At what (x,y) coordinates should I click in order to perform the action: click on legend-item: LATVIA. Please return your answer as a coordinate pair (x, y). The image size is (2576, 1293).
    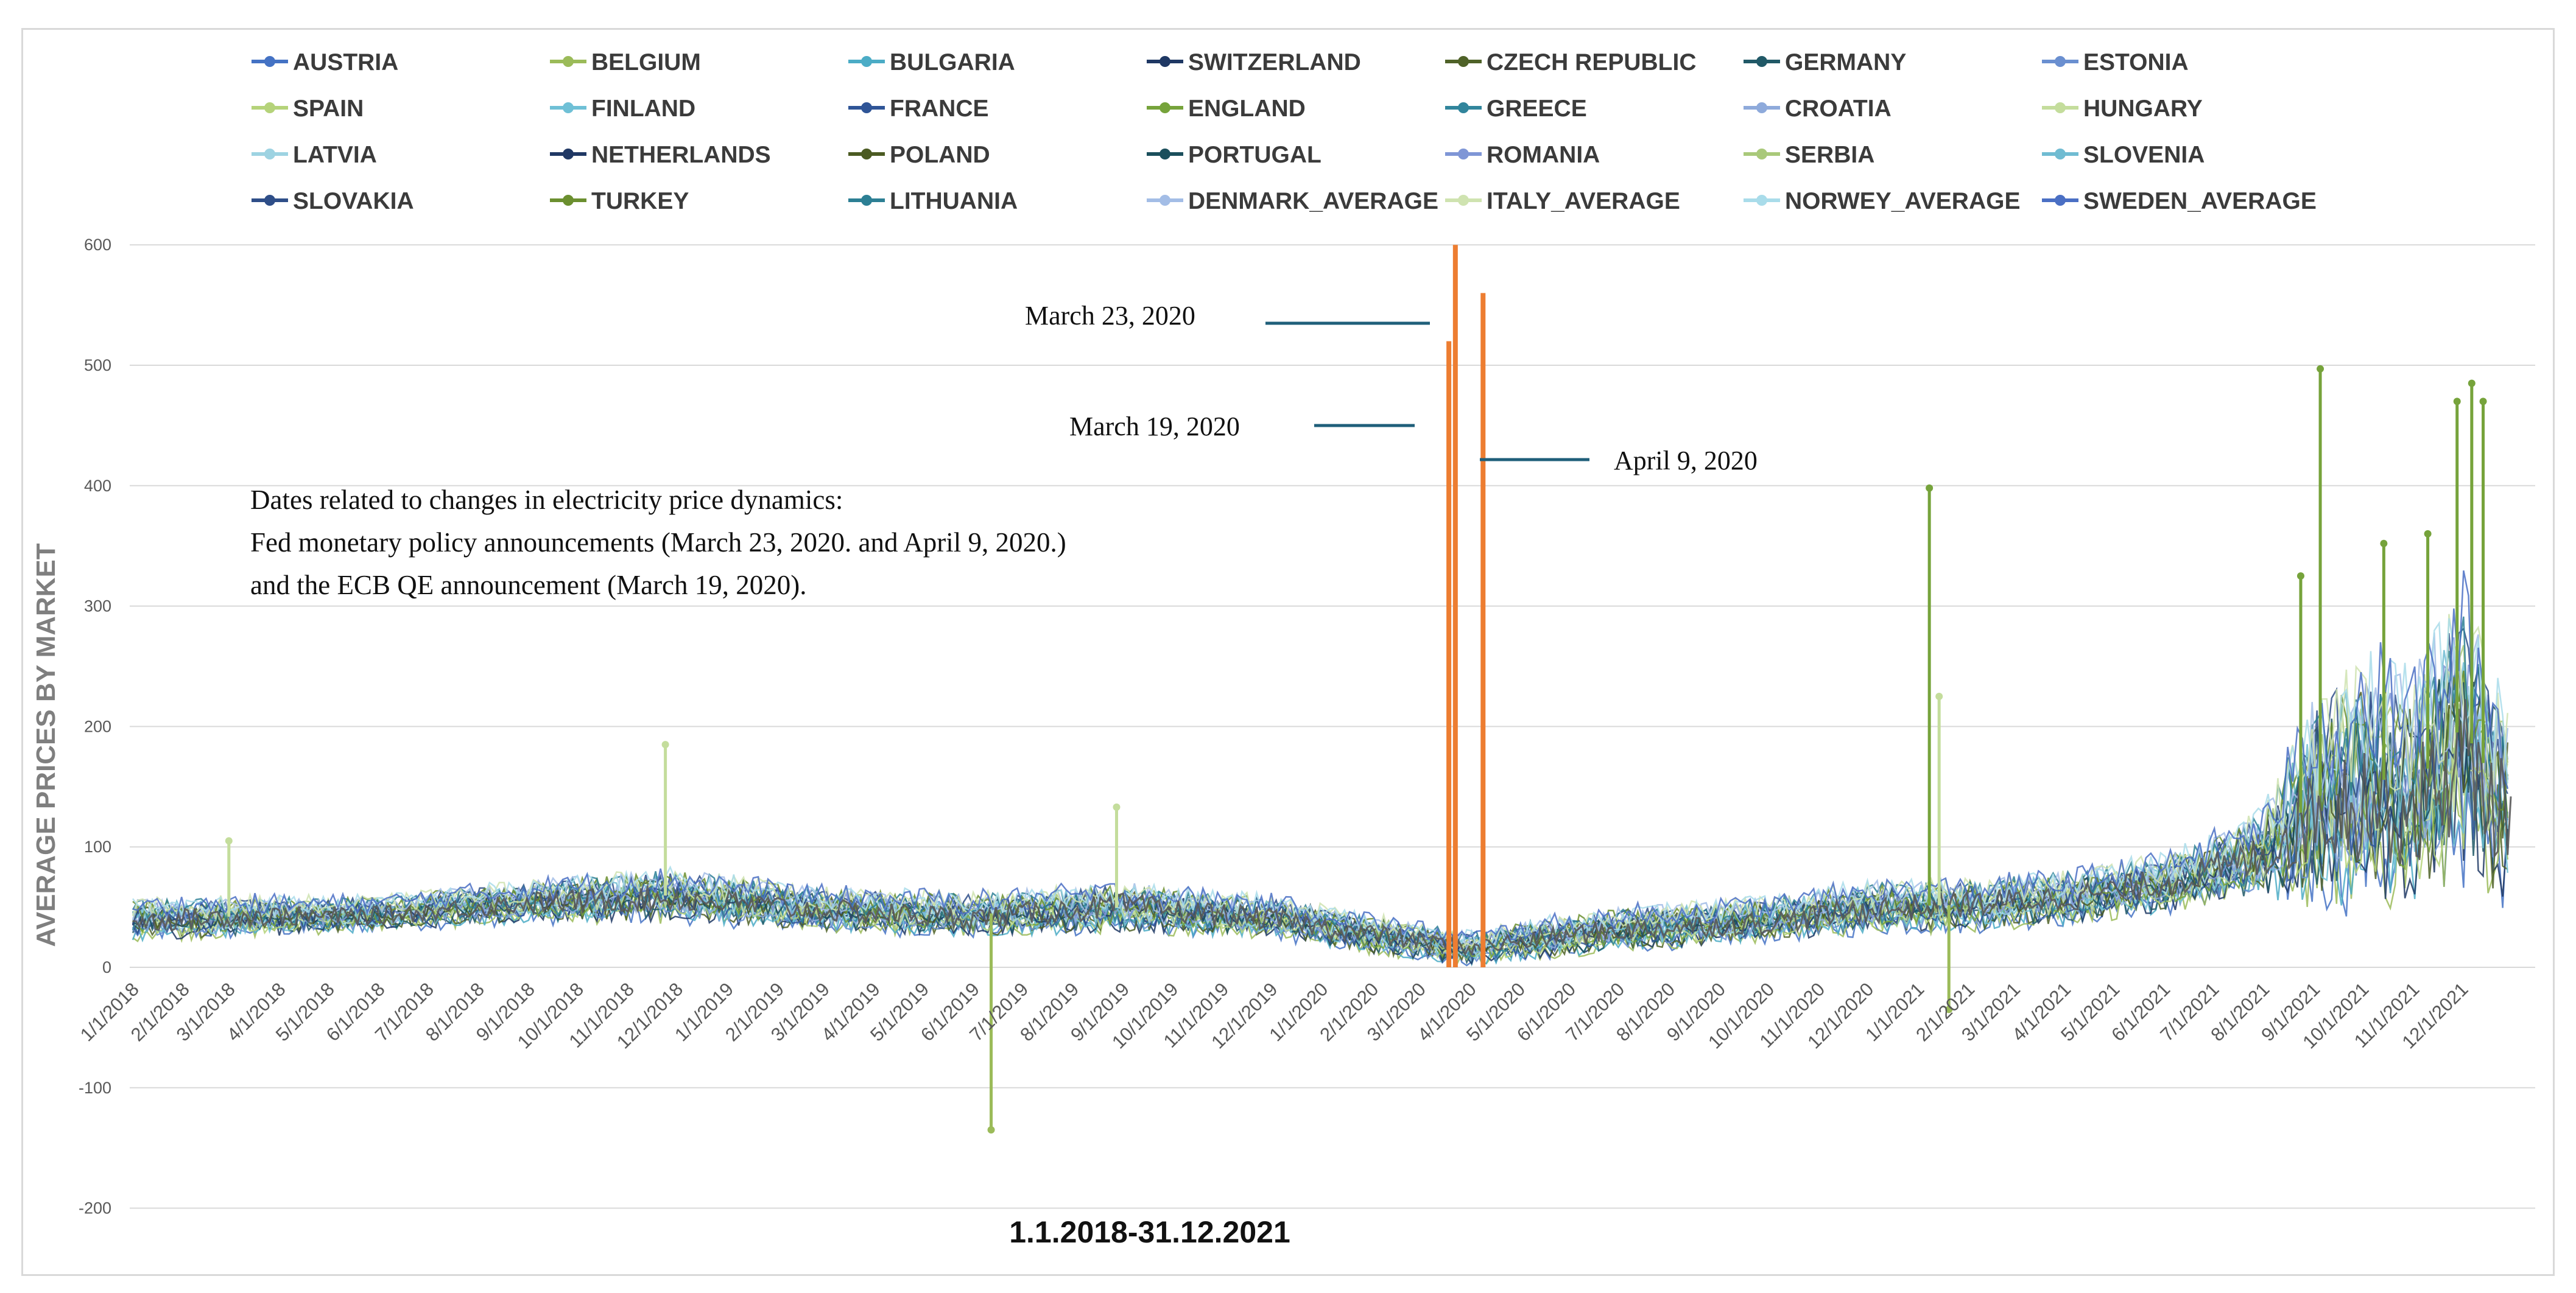
    Looking at the image, I should click on (314, 155).